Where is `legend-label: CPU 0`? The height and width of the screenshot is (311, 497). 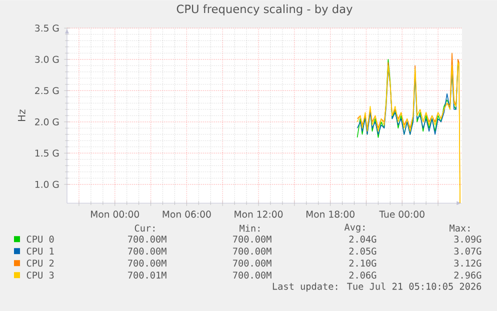
legend-label: CPU 0 is located at coordinates (40, 239).